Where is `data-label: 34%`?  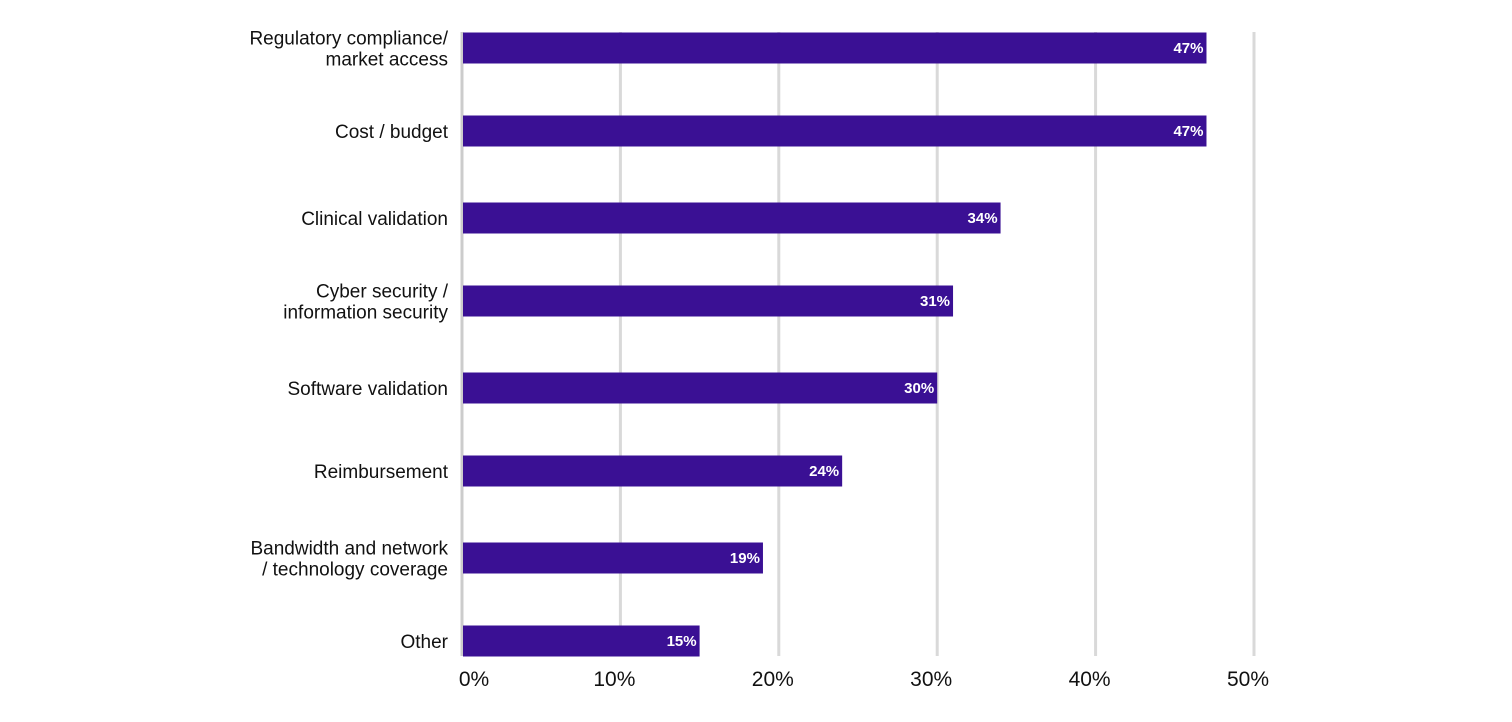 data-label: 34% is located at coordinates (983, 218).